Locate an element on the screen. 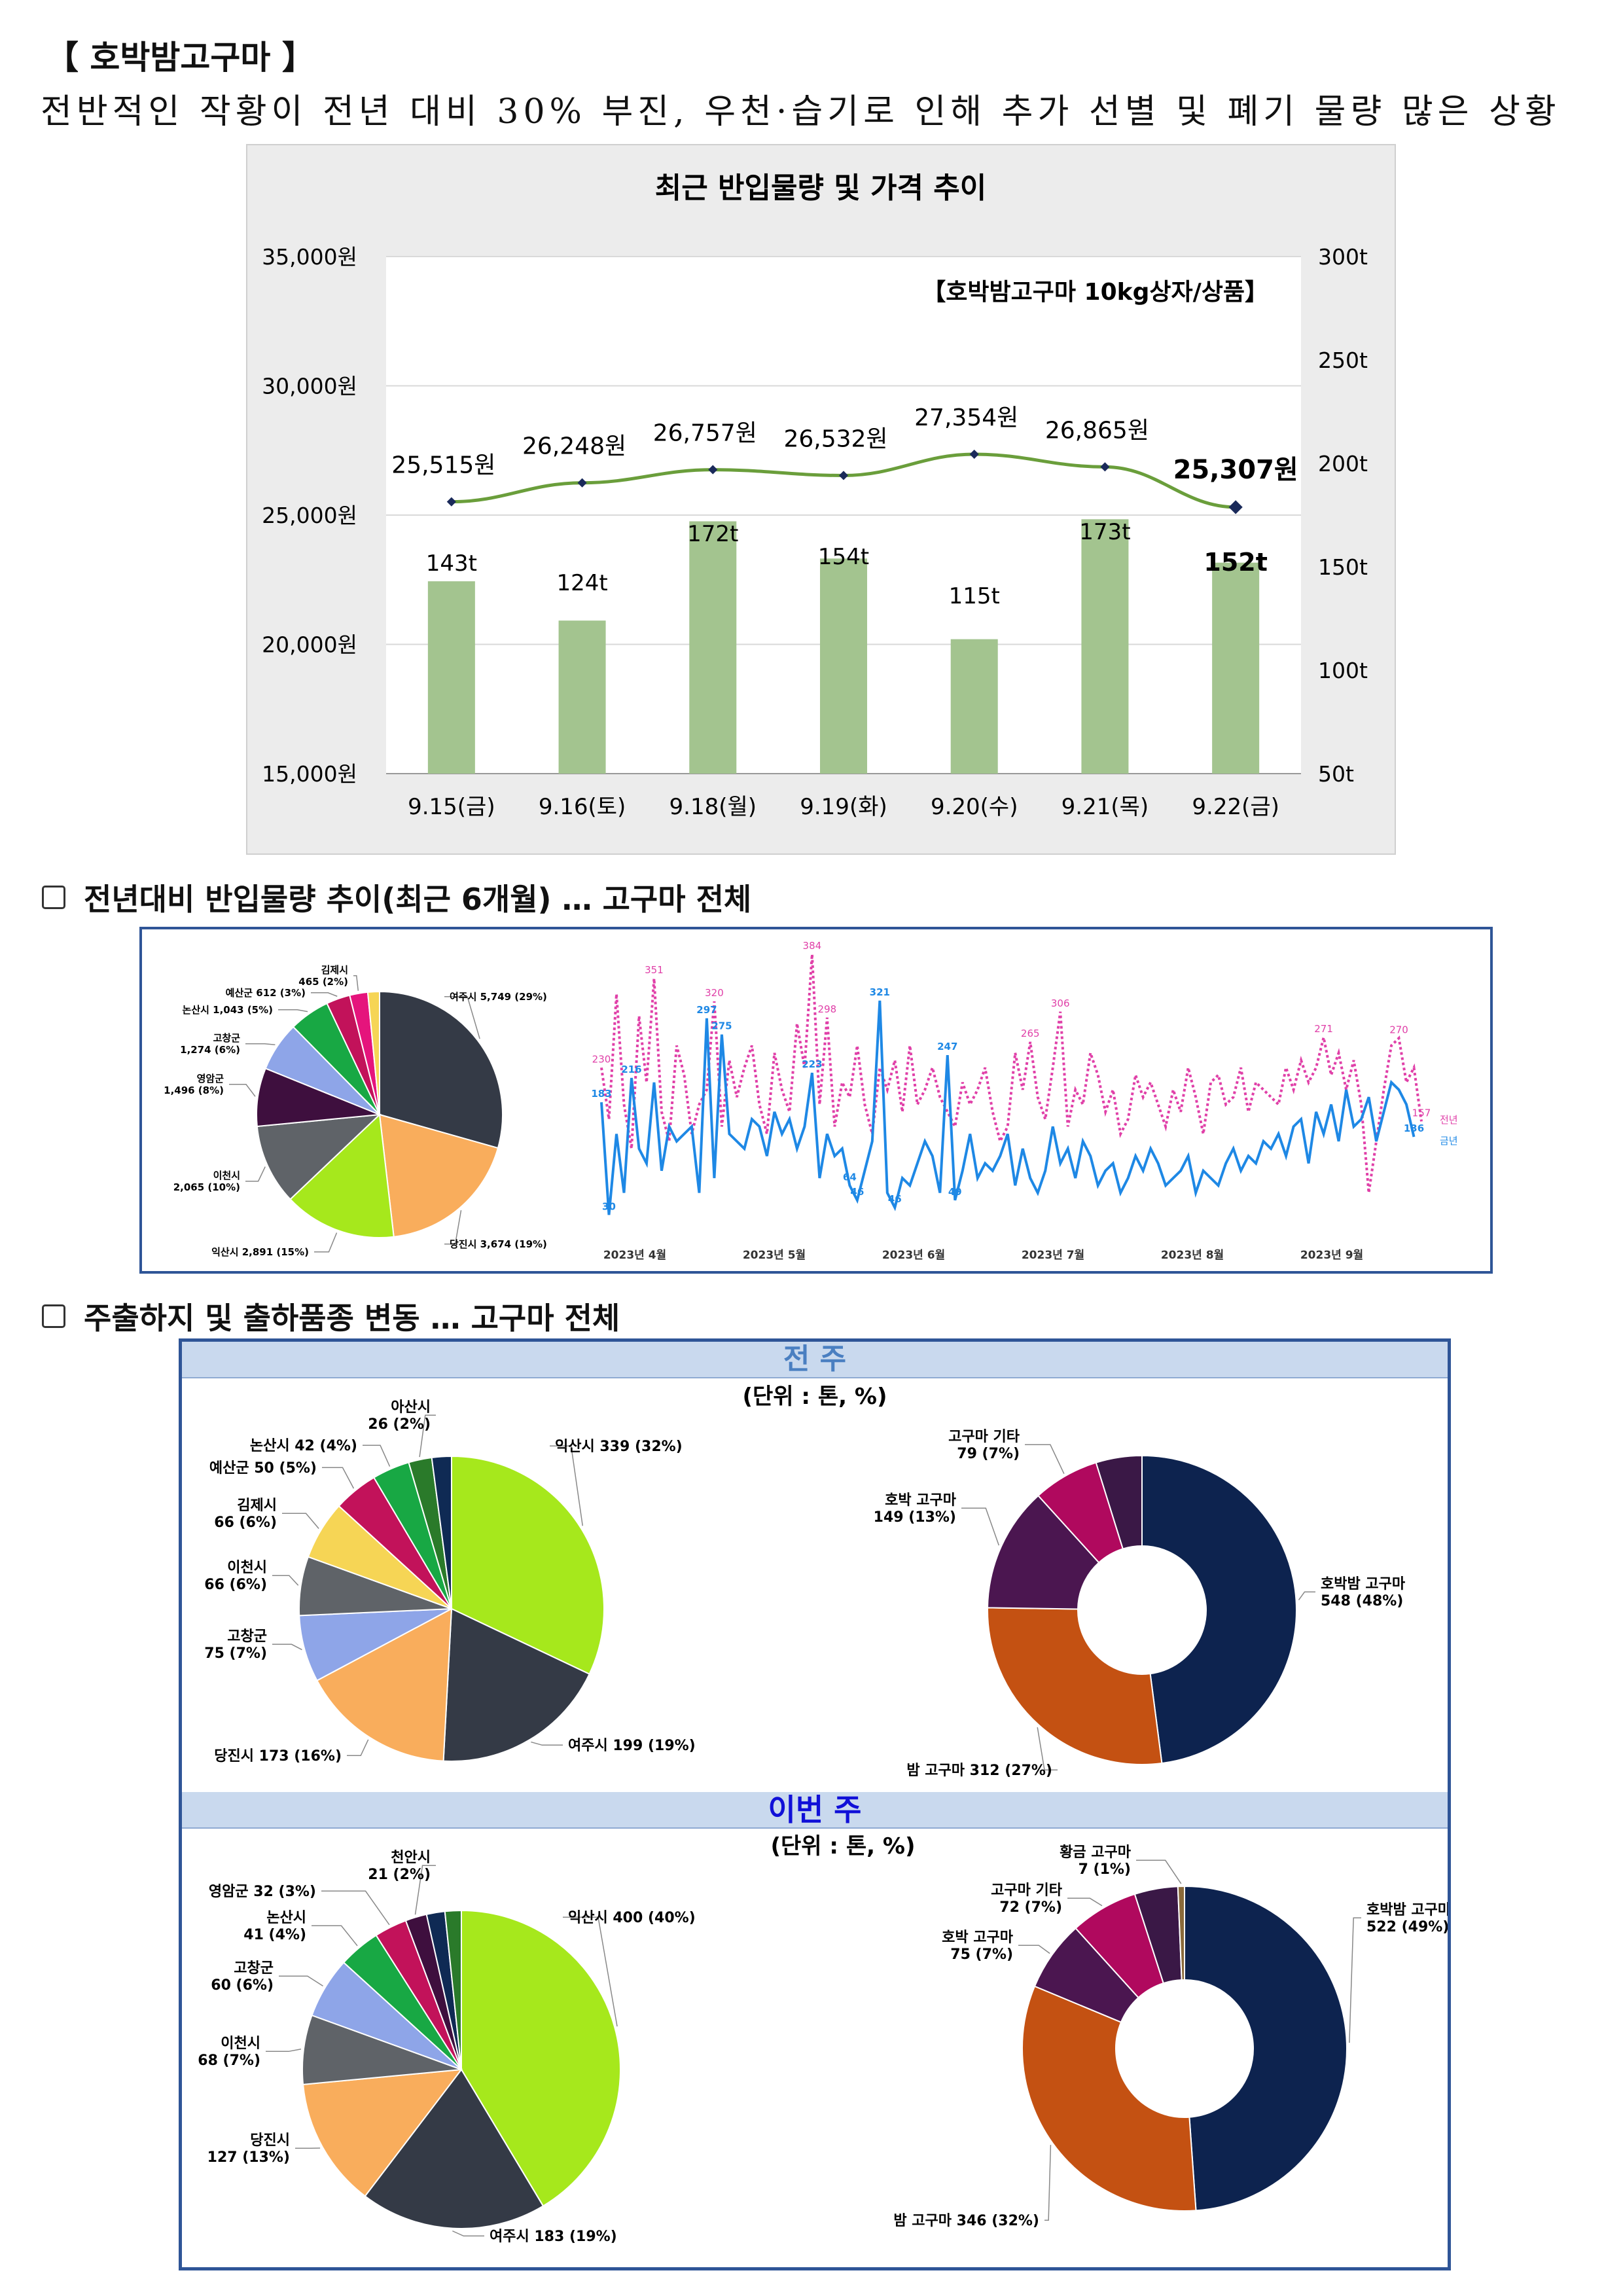 The height and width of the screenshot is (2296, 1623). last-year-line is located at coordinates (1011, 1073).